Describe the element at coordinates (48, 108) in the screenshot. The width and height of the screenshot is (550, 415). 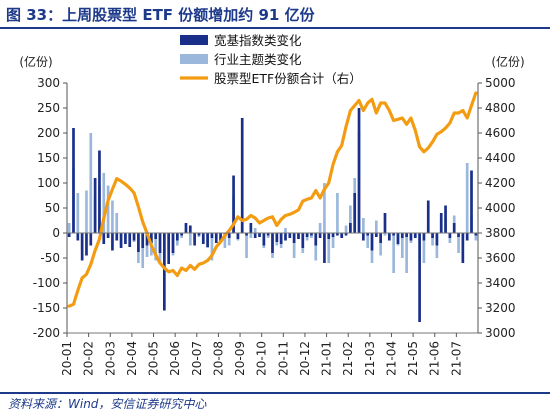
I see `left-tick-label: 250` at that location.